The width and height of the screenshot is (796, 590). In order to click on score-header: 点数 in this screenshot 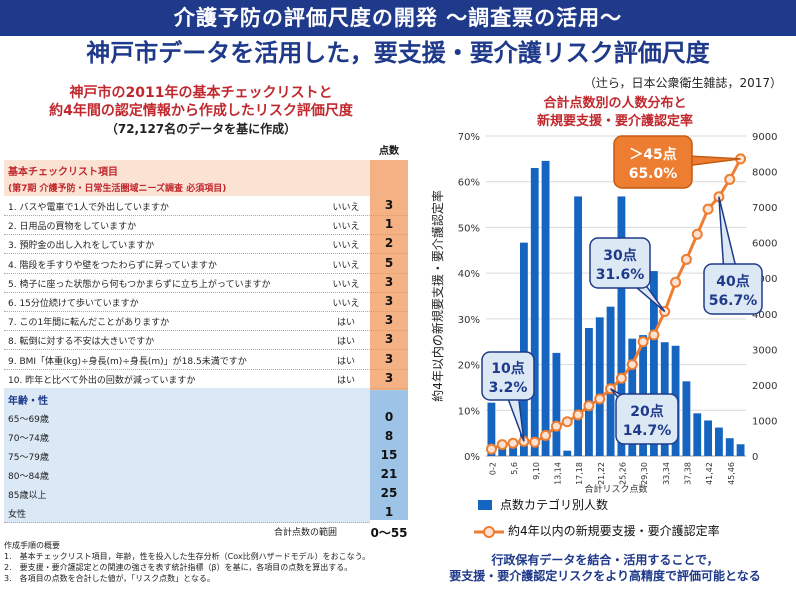, I will do `click(389, 151)`.